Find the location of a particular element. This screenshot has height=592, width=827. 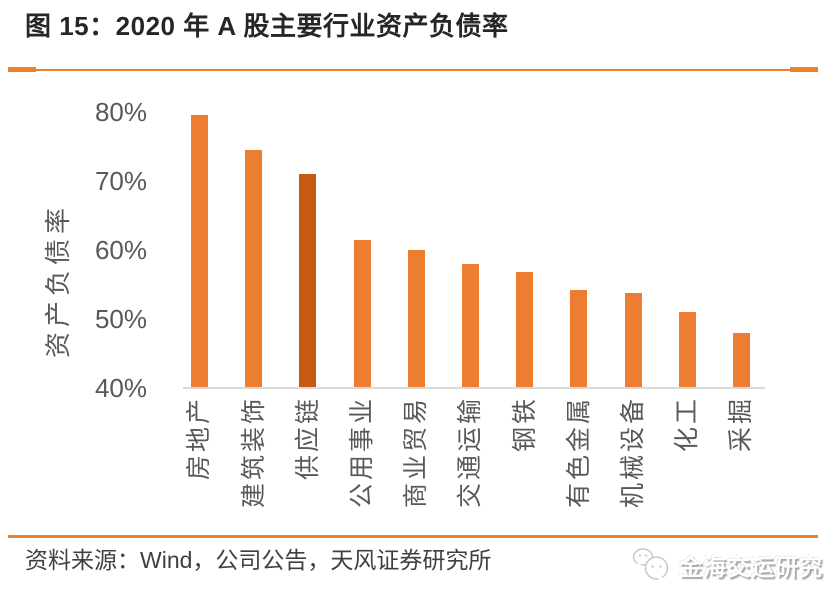

bar-房地产 is located at coordinates (199, 251).